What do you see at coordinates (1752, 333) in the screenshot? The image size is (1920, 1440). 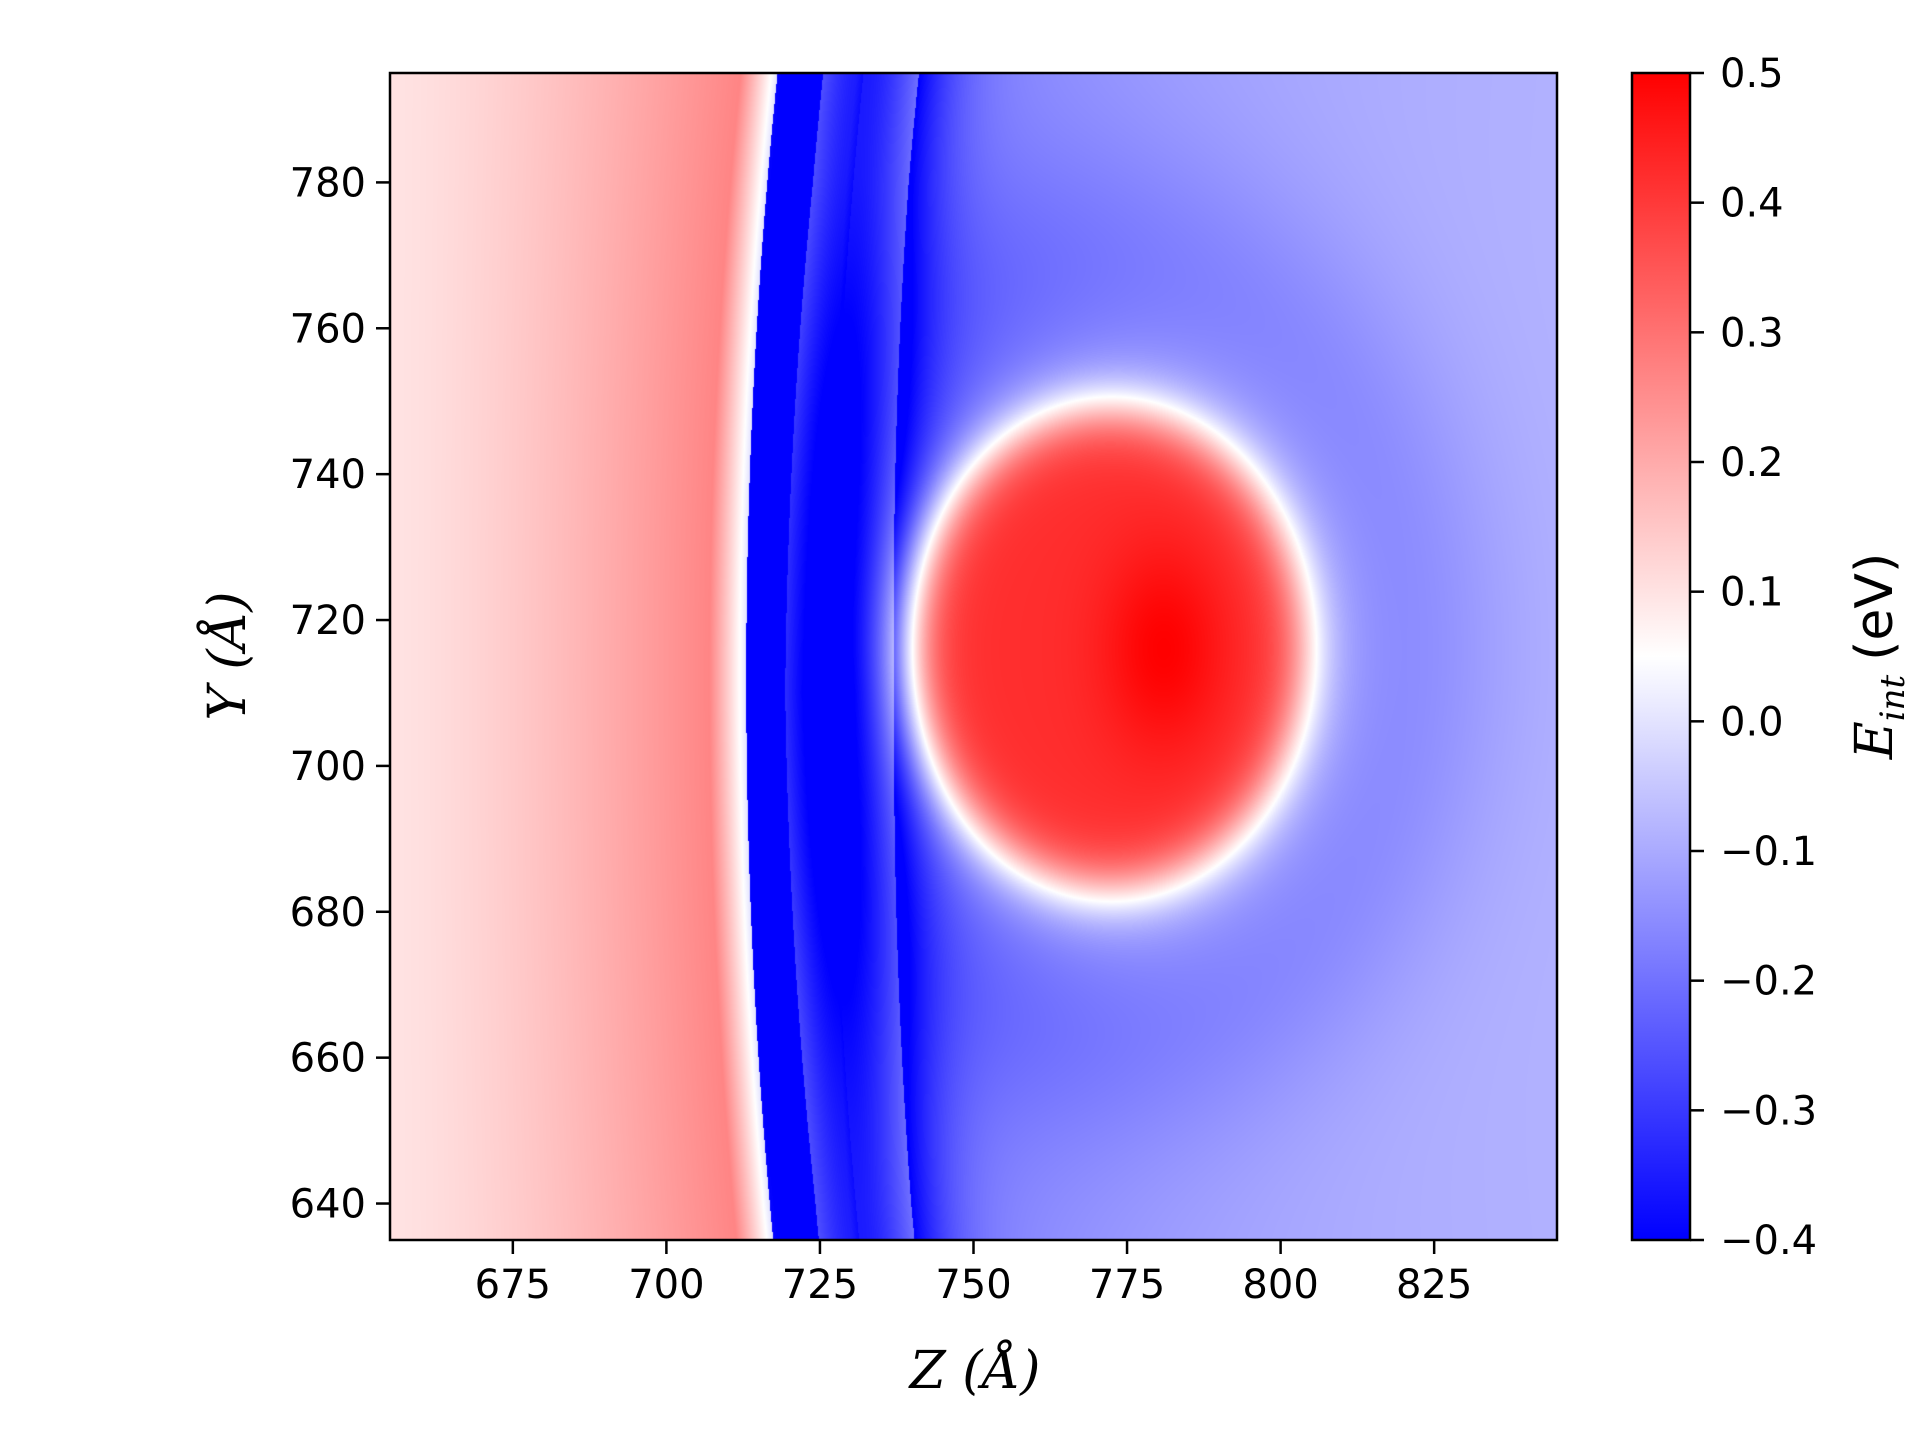 I see `colorbar-tick-label: 0.3` at bounding box center [1752, 333].